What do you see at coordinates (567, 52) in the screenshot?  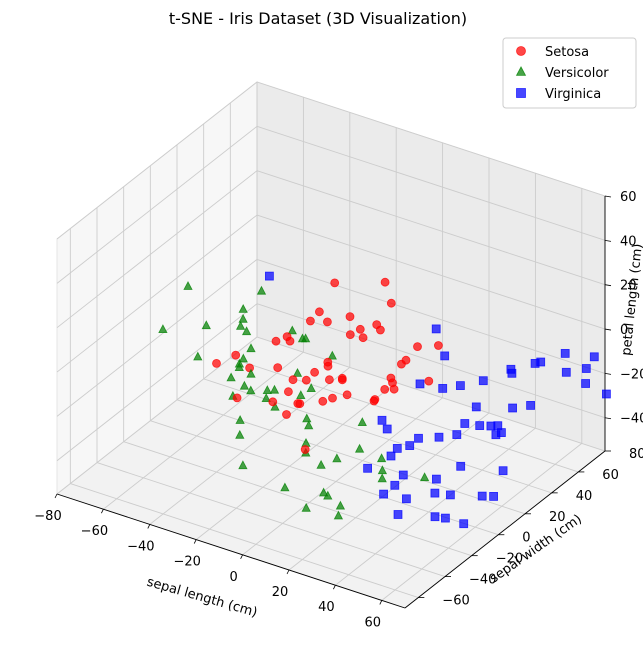 I see `legend-label-setosa: Setosa` at bounding box center [567, 52].